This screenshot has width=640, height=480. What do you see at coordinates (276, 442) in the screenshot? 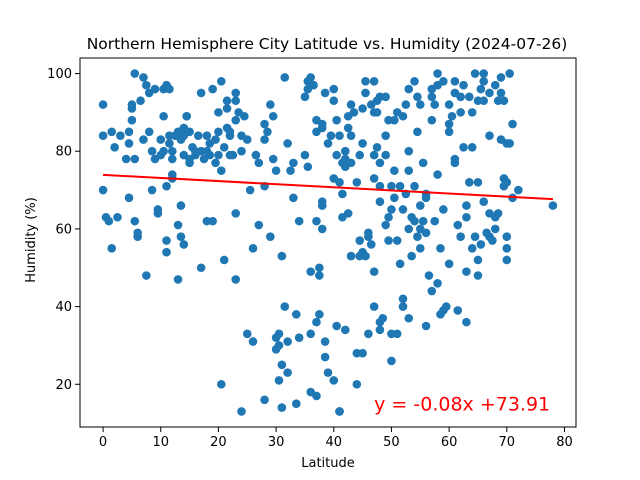
I see `x-tick-label: 30` at bounding box center [276, 442].